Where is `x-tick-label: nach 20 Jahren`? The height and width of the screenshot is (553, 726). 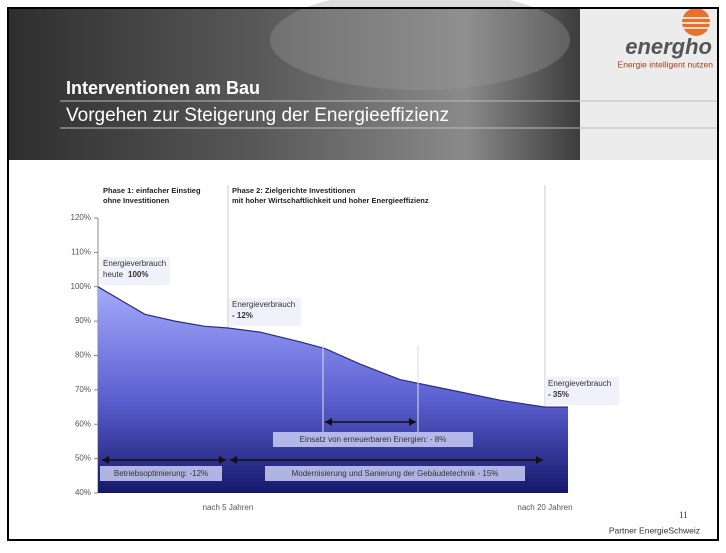
x-tick-label: nach 20 Jahren is located at coordinates (544, 507).